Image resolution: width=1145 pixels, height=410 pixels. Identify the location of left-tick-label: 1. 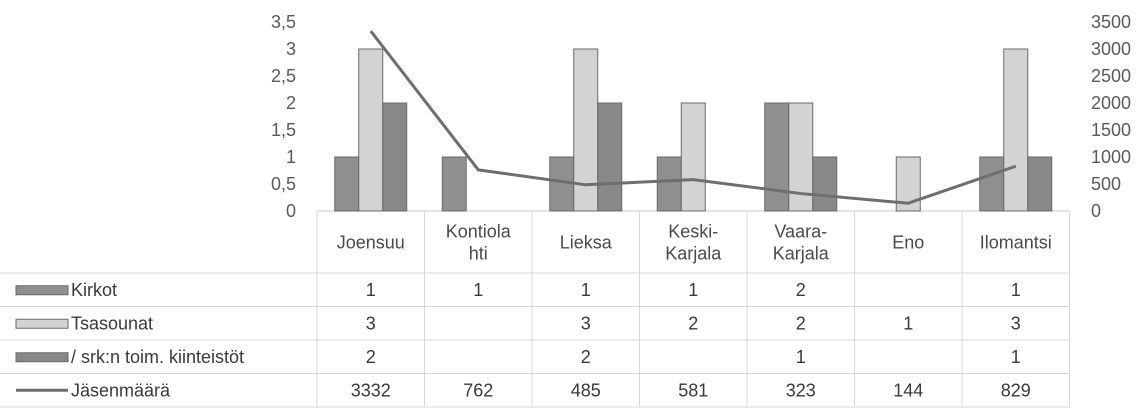
(291, 157).